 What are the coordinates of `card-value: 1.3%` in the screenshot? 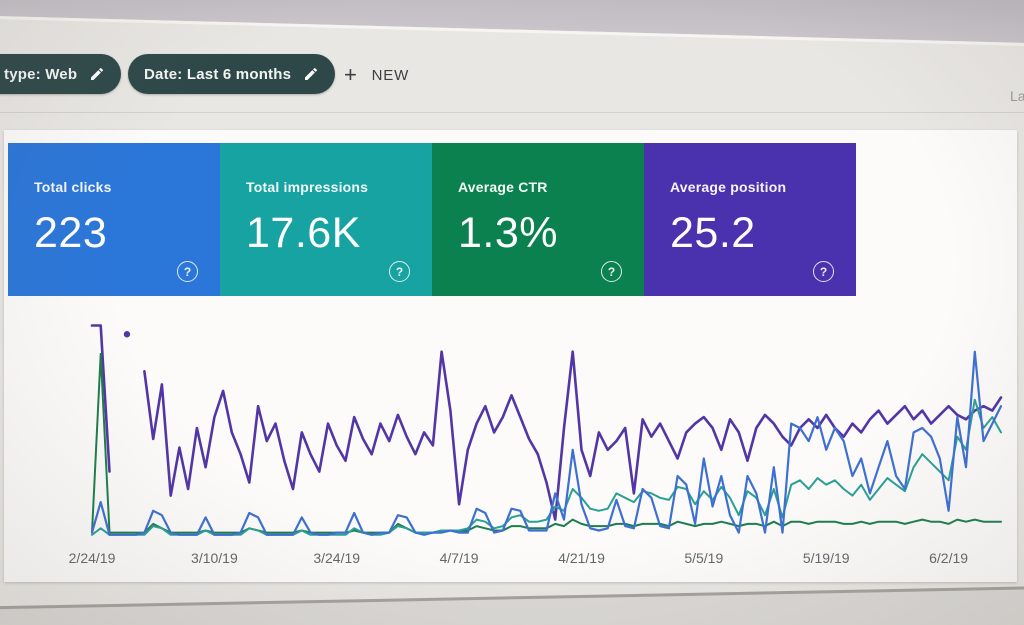 It's located at (508, 233).